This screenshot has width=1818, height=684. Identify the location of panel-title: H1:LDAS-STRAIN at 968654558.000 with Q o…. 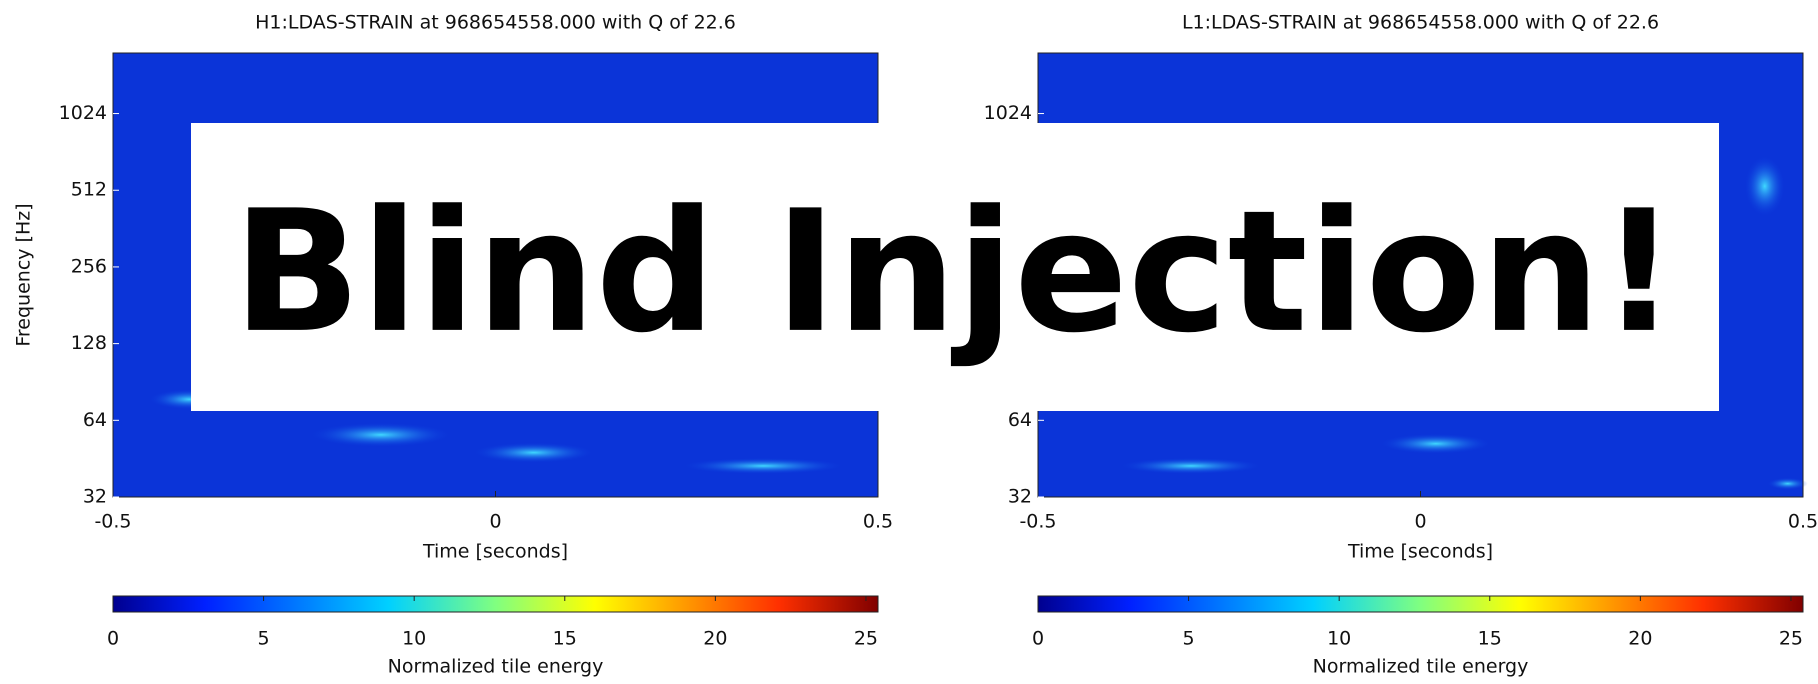
(495, 23).